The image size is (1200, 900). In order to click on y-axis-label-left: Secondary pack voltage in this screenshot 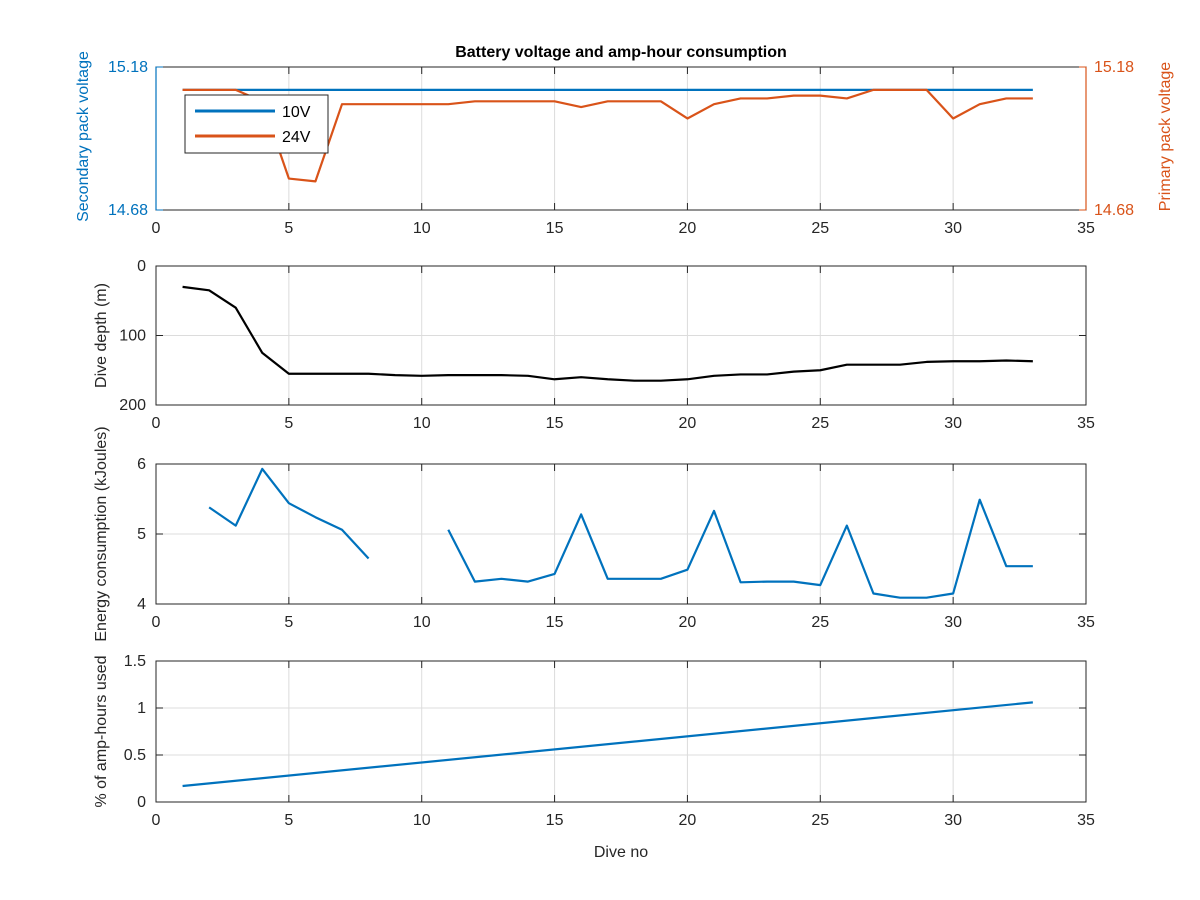, I will do `click(83, 136)`.